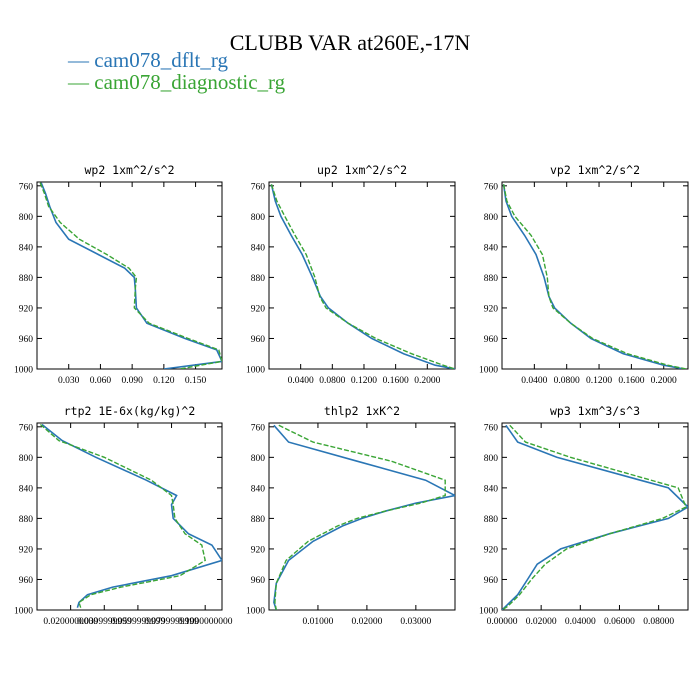  I want to click on legend-marker-dflt: —, so click(78, 60).